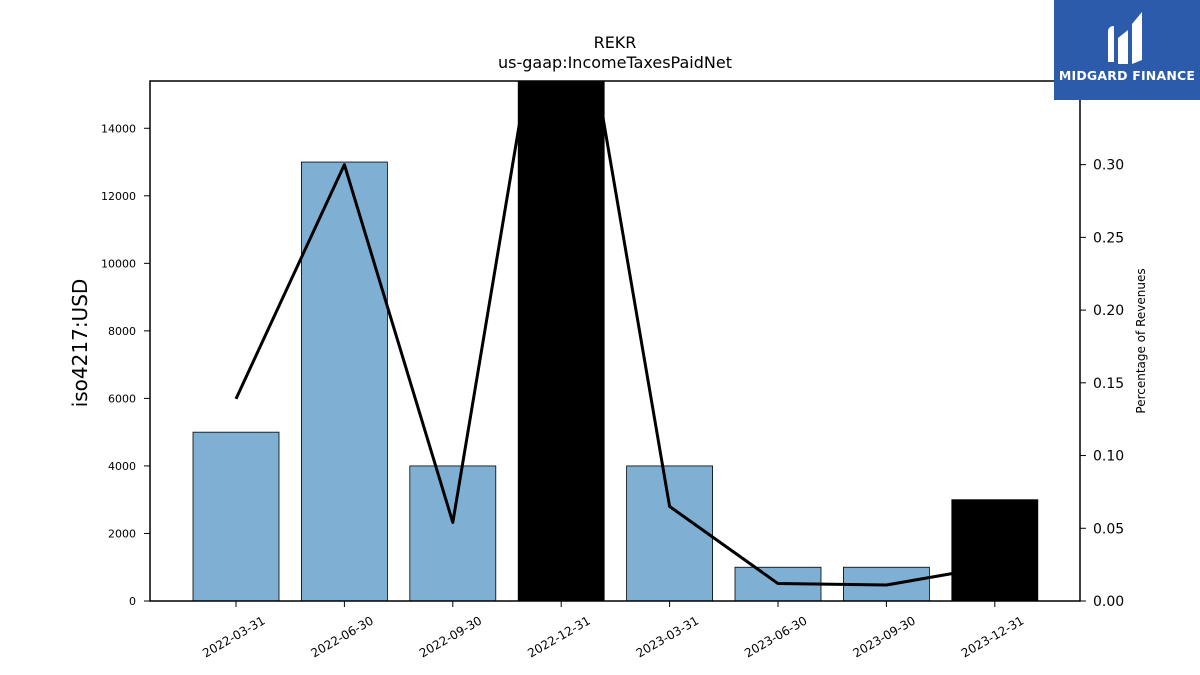 This screenshot has height=675, width=1200. I want to click on chart-subtitle: us-gaap:IncomeTaxesPaidNet, so click(615, 62).